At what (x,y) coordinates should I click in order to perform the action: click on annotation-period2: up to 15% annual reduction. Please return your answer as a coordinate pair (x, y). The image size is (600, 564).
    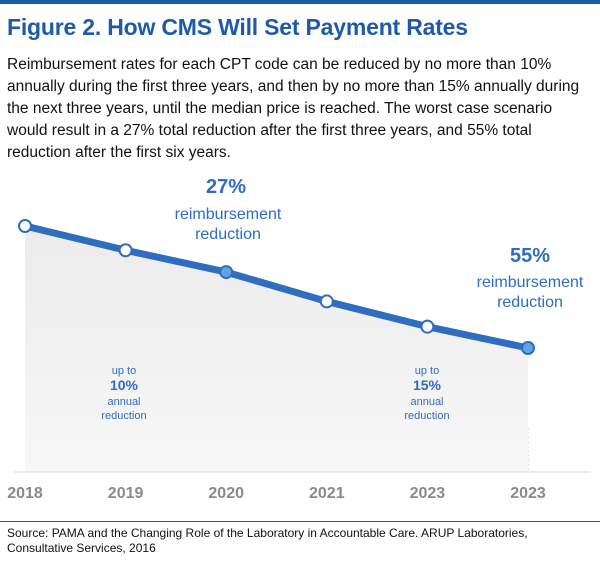
    Looking at the image, I should click on (426, 393).